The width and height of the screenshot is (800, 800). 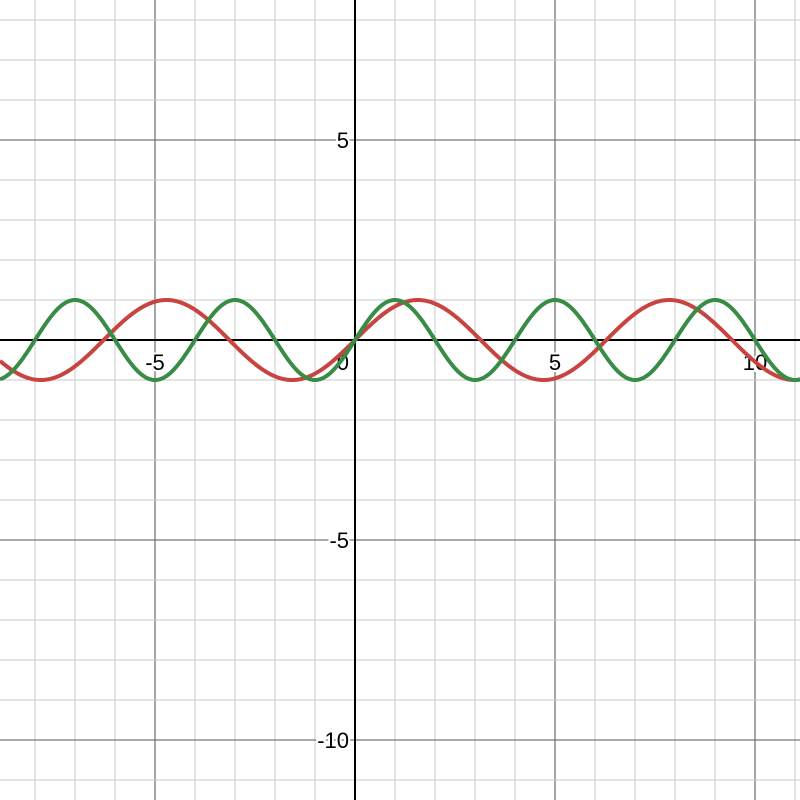 What do you see at coordinates (155, 362) in the screenshot?
I see `x-tick-label: -5` at bounding box center [155, 362].